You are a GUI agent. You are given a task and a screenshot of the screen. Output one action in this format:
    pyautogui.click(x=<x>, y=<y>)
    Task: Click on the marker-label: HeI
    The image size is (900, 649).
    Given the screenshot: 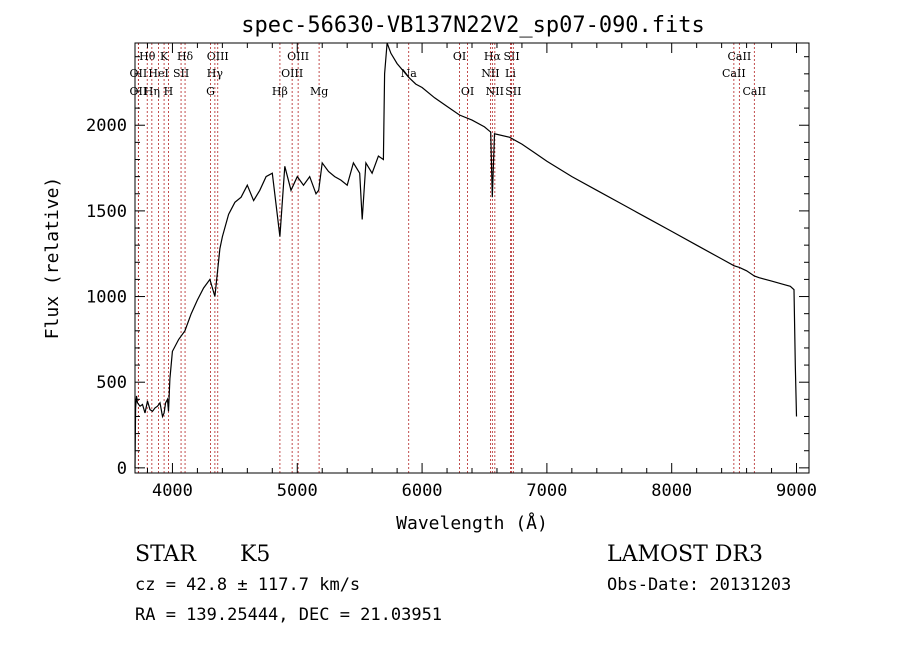 What is the action you would take?
    pyautogui.click(x=158, y=73)
    